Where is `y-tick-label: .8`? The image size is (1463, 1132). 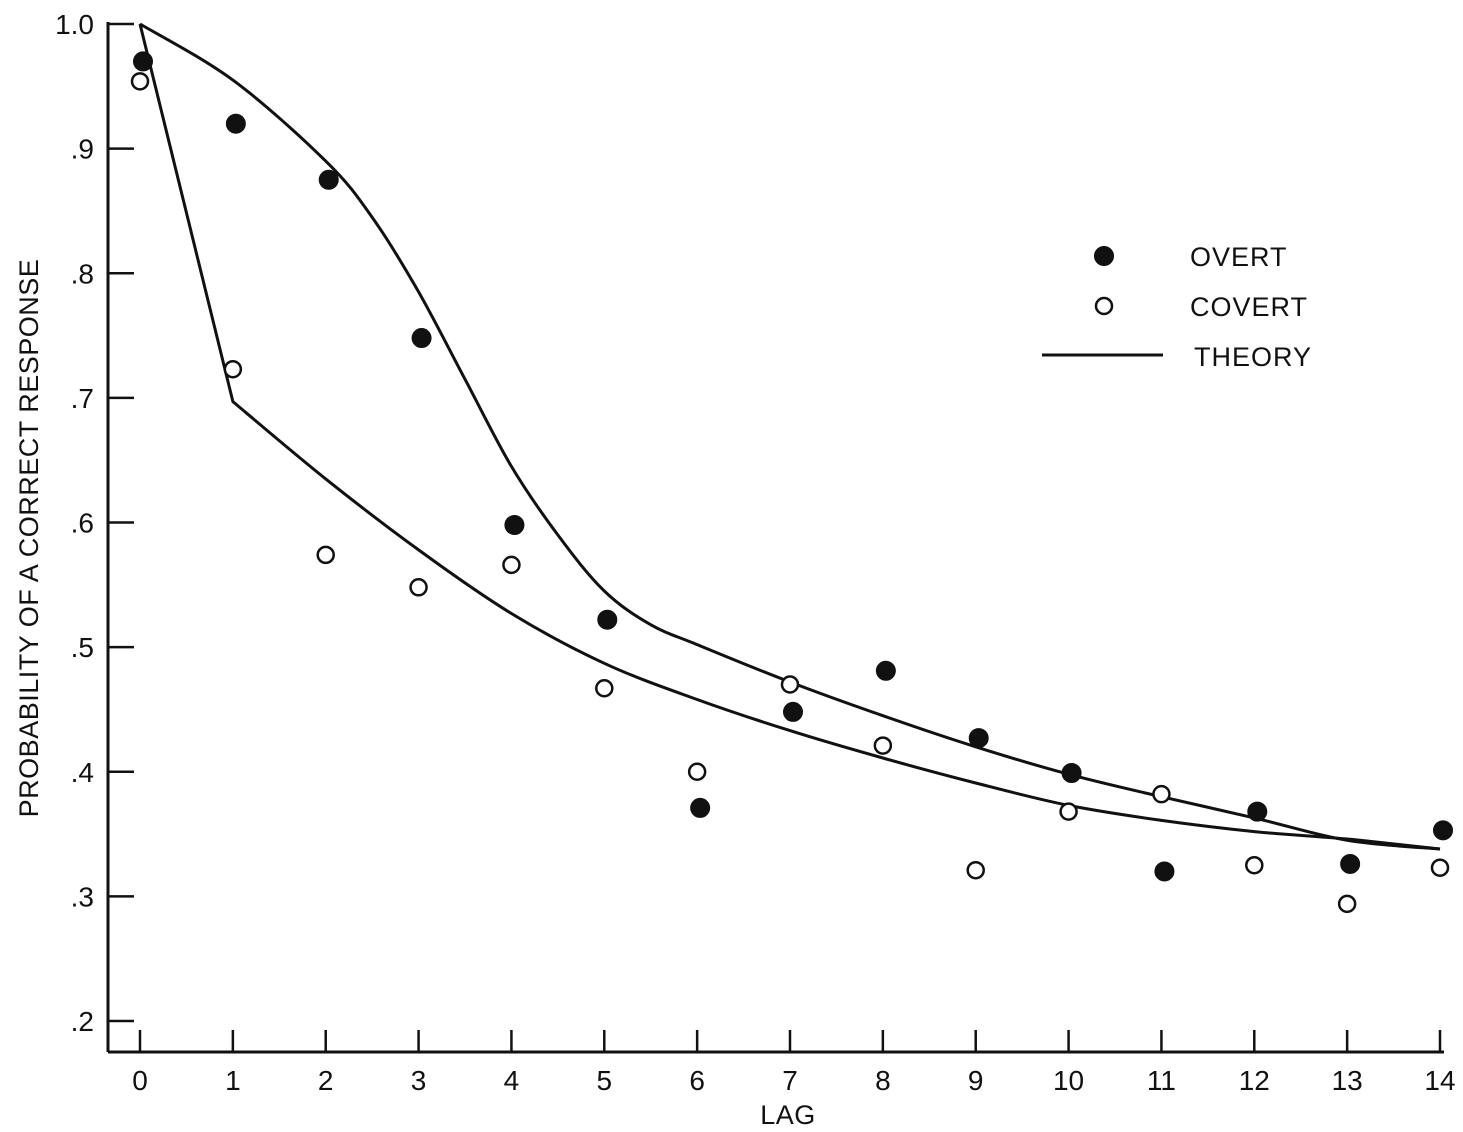
y-tick-label: .8 is located at coordinates (82, 273).